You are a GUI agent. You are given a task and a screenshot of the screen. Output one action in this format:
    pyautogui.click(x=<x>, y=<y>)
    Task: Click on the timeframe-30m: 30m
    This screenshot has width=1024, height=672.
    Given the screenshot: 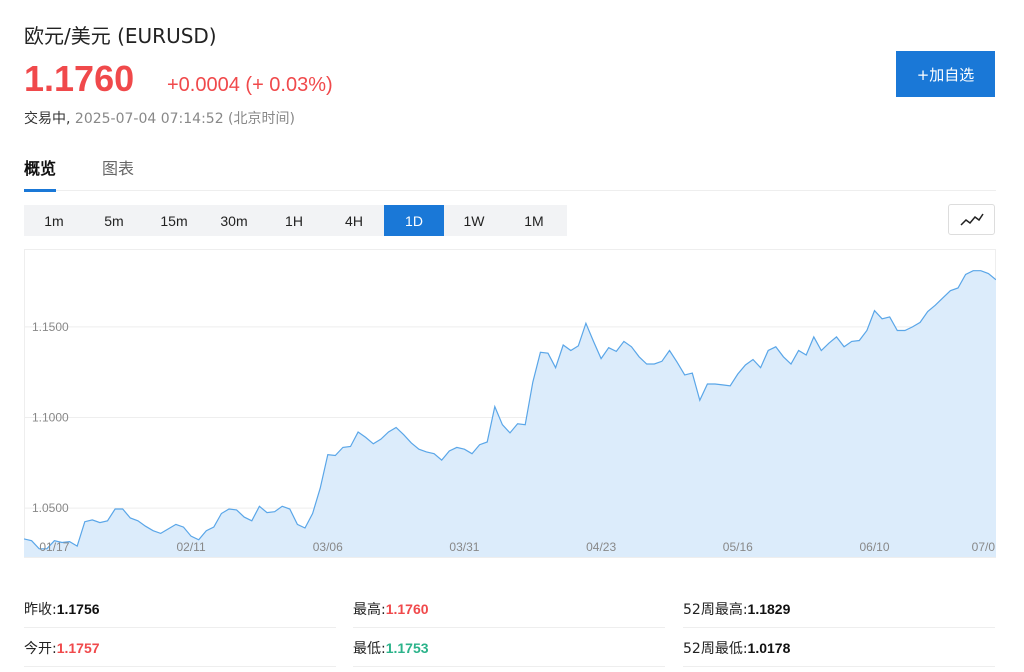 What is the action you would take?
    pyautogui.click(x=234, y=220)
    